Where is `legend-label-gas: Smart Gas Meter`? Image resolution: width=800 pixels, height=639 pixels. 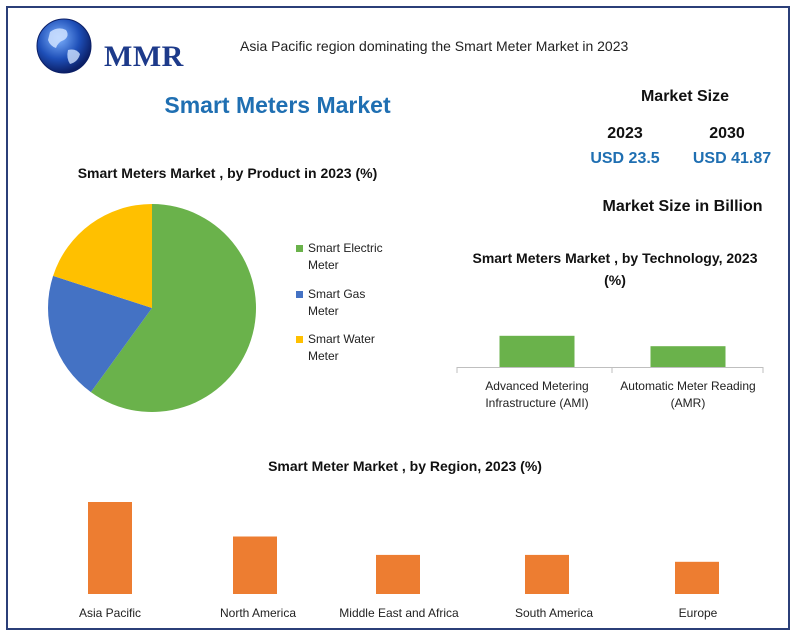 legend-label-gas: Smart Gas Meter is located at coordinates (337, 302).